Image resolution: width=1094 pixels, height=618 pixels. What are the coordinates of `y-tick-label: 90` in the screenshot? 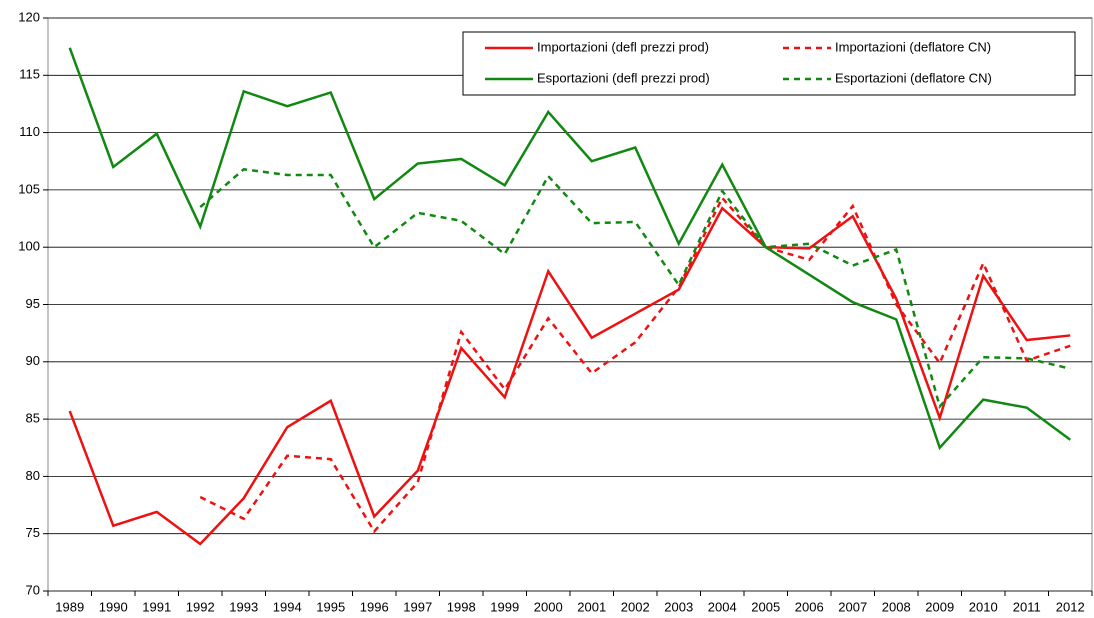 It's located at (33, 360).